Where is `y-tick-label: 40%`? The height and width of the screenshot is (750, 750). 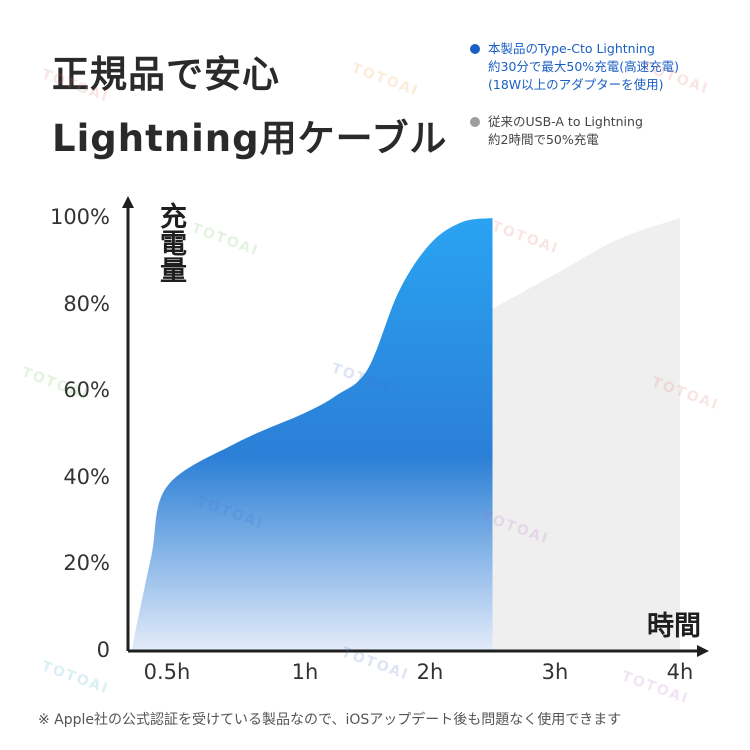 y-tick-label: 40% is located at coordinates (86, 476).